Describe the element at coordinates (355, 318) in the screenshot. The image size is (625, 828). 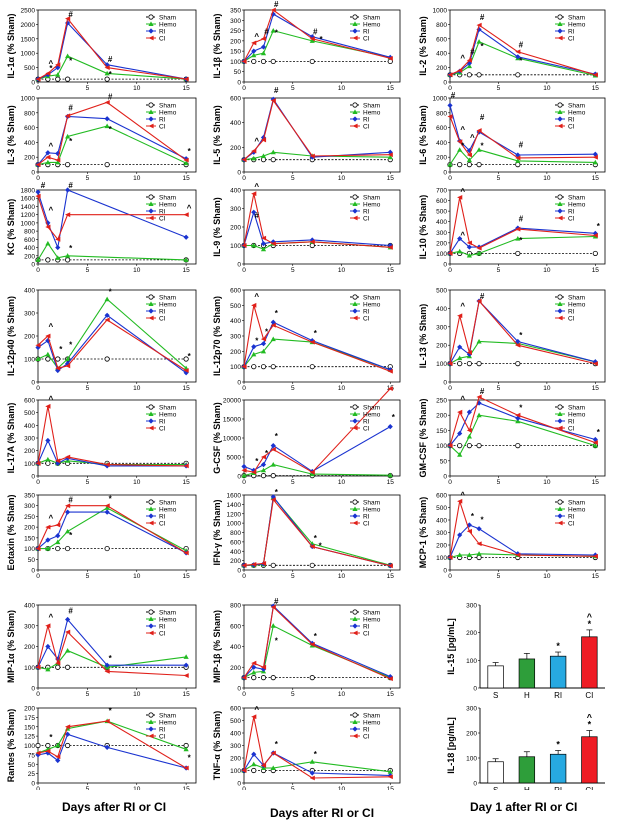
I see `legend-marker-ci` at that location.